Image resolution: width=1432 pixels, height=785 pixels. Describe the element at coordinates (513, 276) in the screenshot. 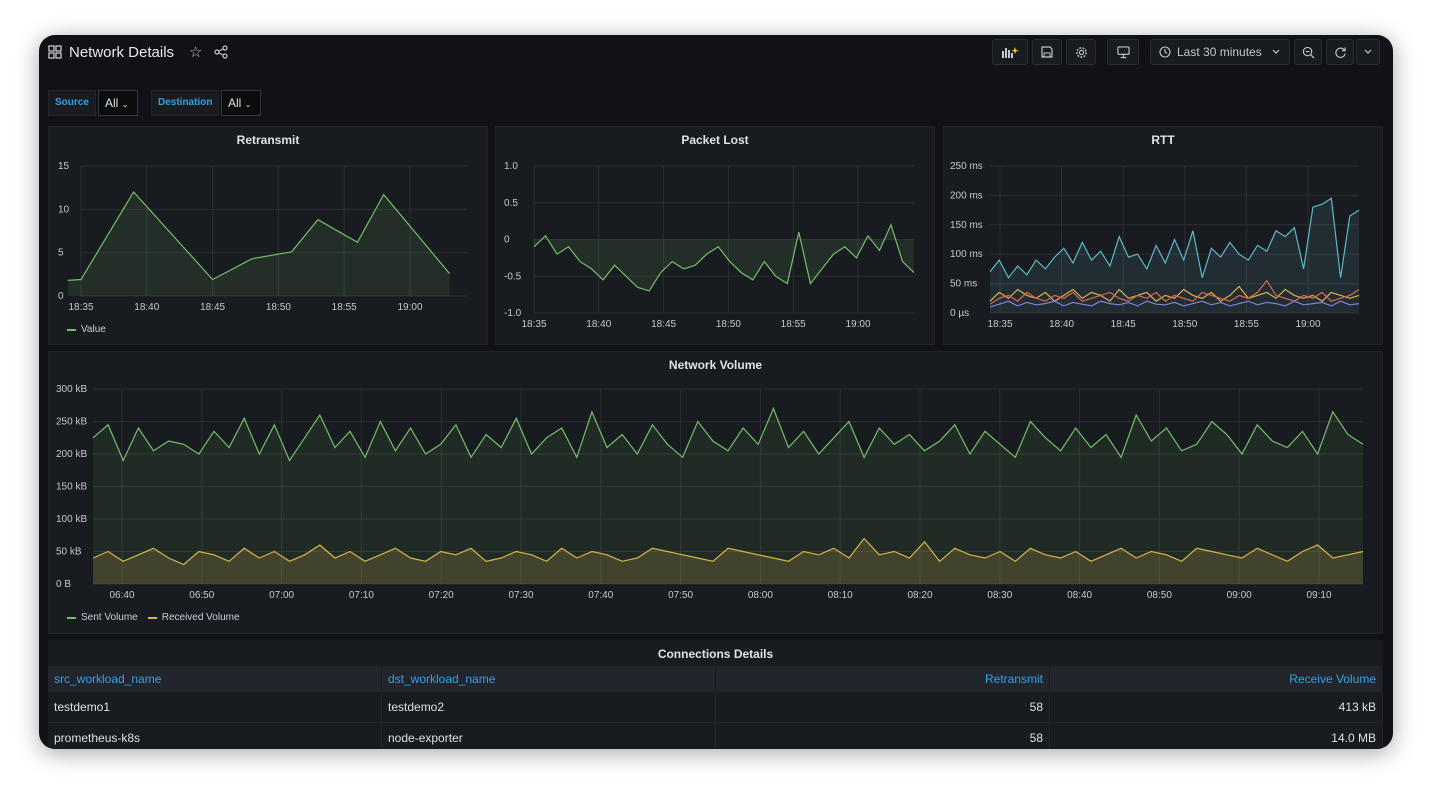

I see `y-tick-label: -0.5` at that location.